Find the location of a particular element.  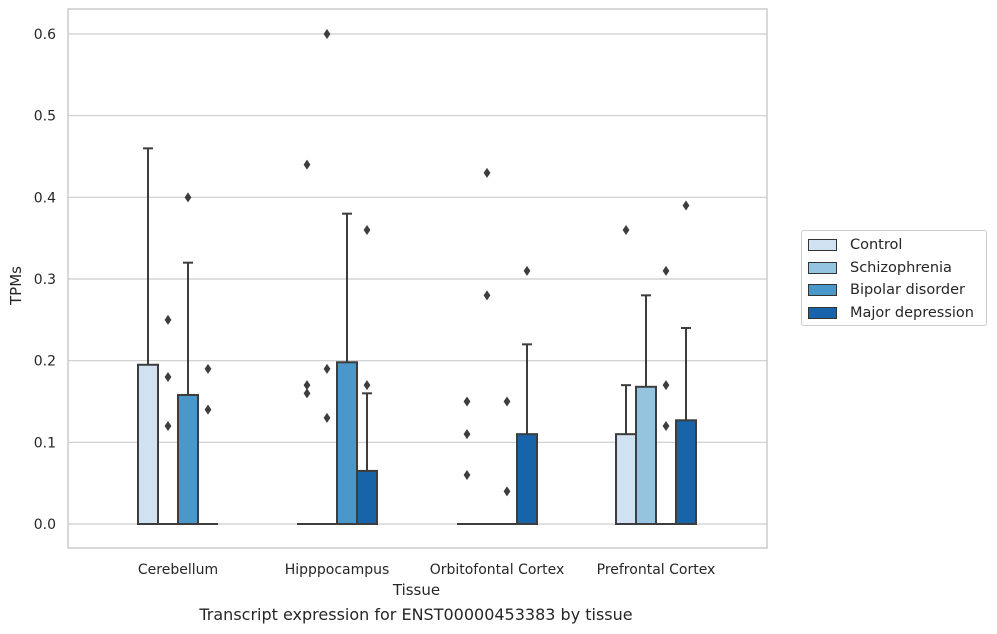

legend-swatch-major-depression is located at coordinates (822, 312).